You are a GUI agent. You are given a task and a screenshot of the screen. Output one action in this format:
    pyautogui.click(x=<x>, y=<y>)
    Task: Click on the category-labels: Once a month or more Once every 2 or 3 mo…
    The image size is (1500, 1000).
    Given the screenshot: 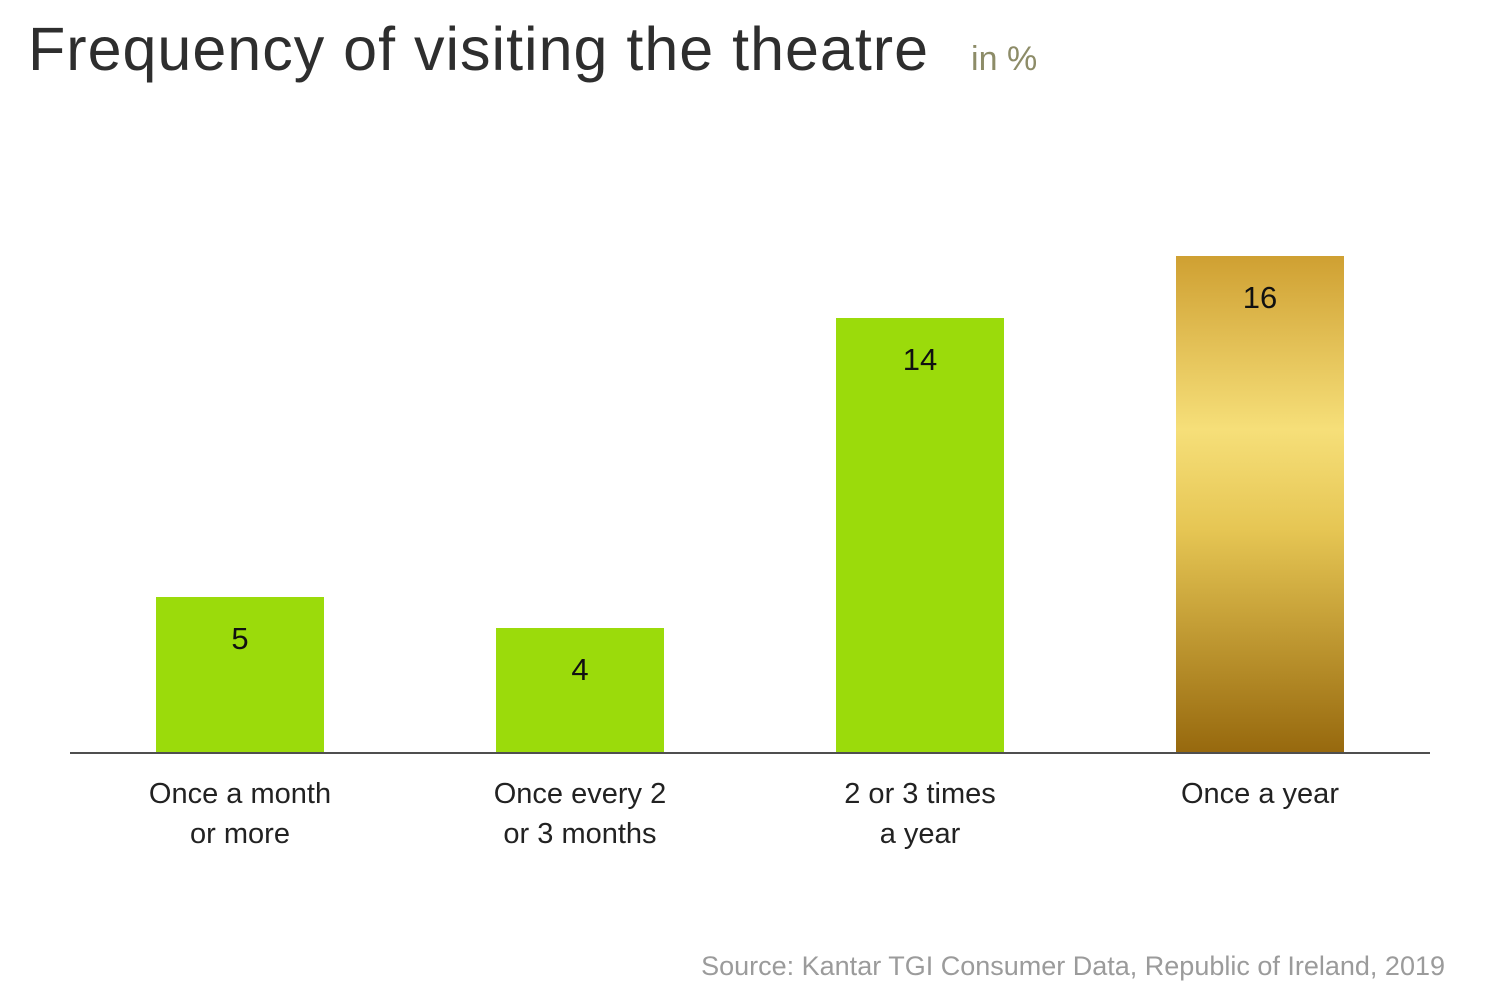 What is the action you would take?
    pyautogui.click(x=750, y=804)
    